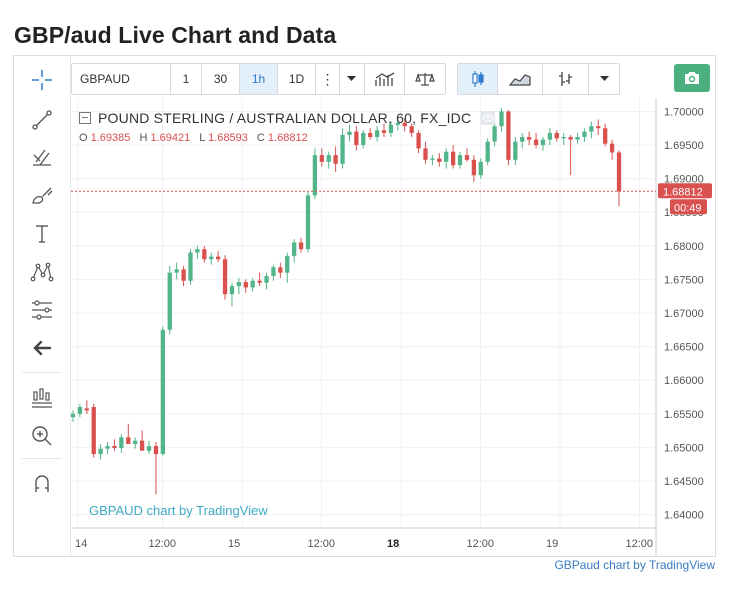  I want to click on high-value: 1.69421, so click(170, 138).